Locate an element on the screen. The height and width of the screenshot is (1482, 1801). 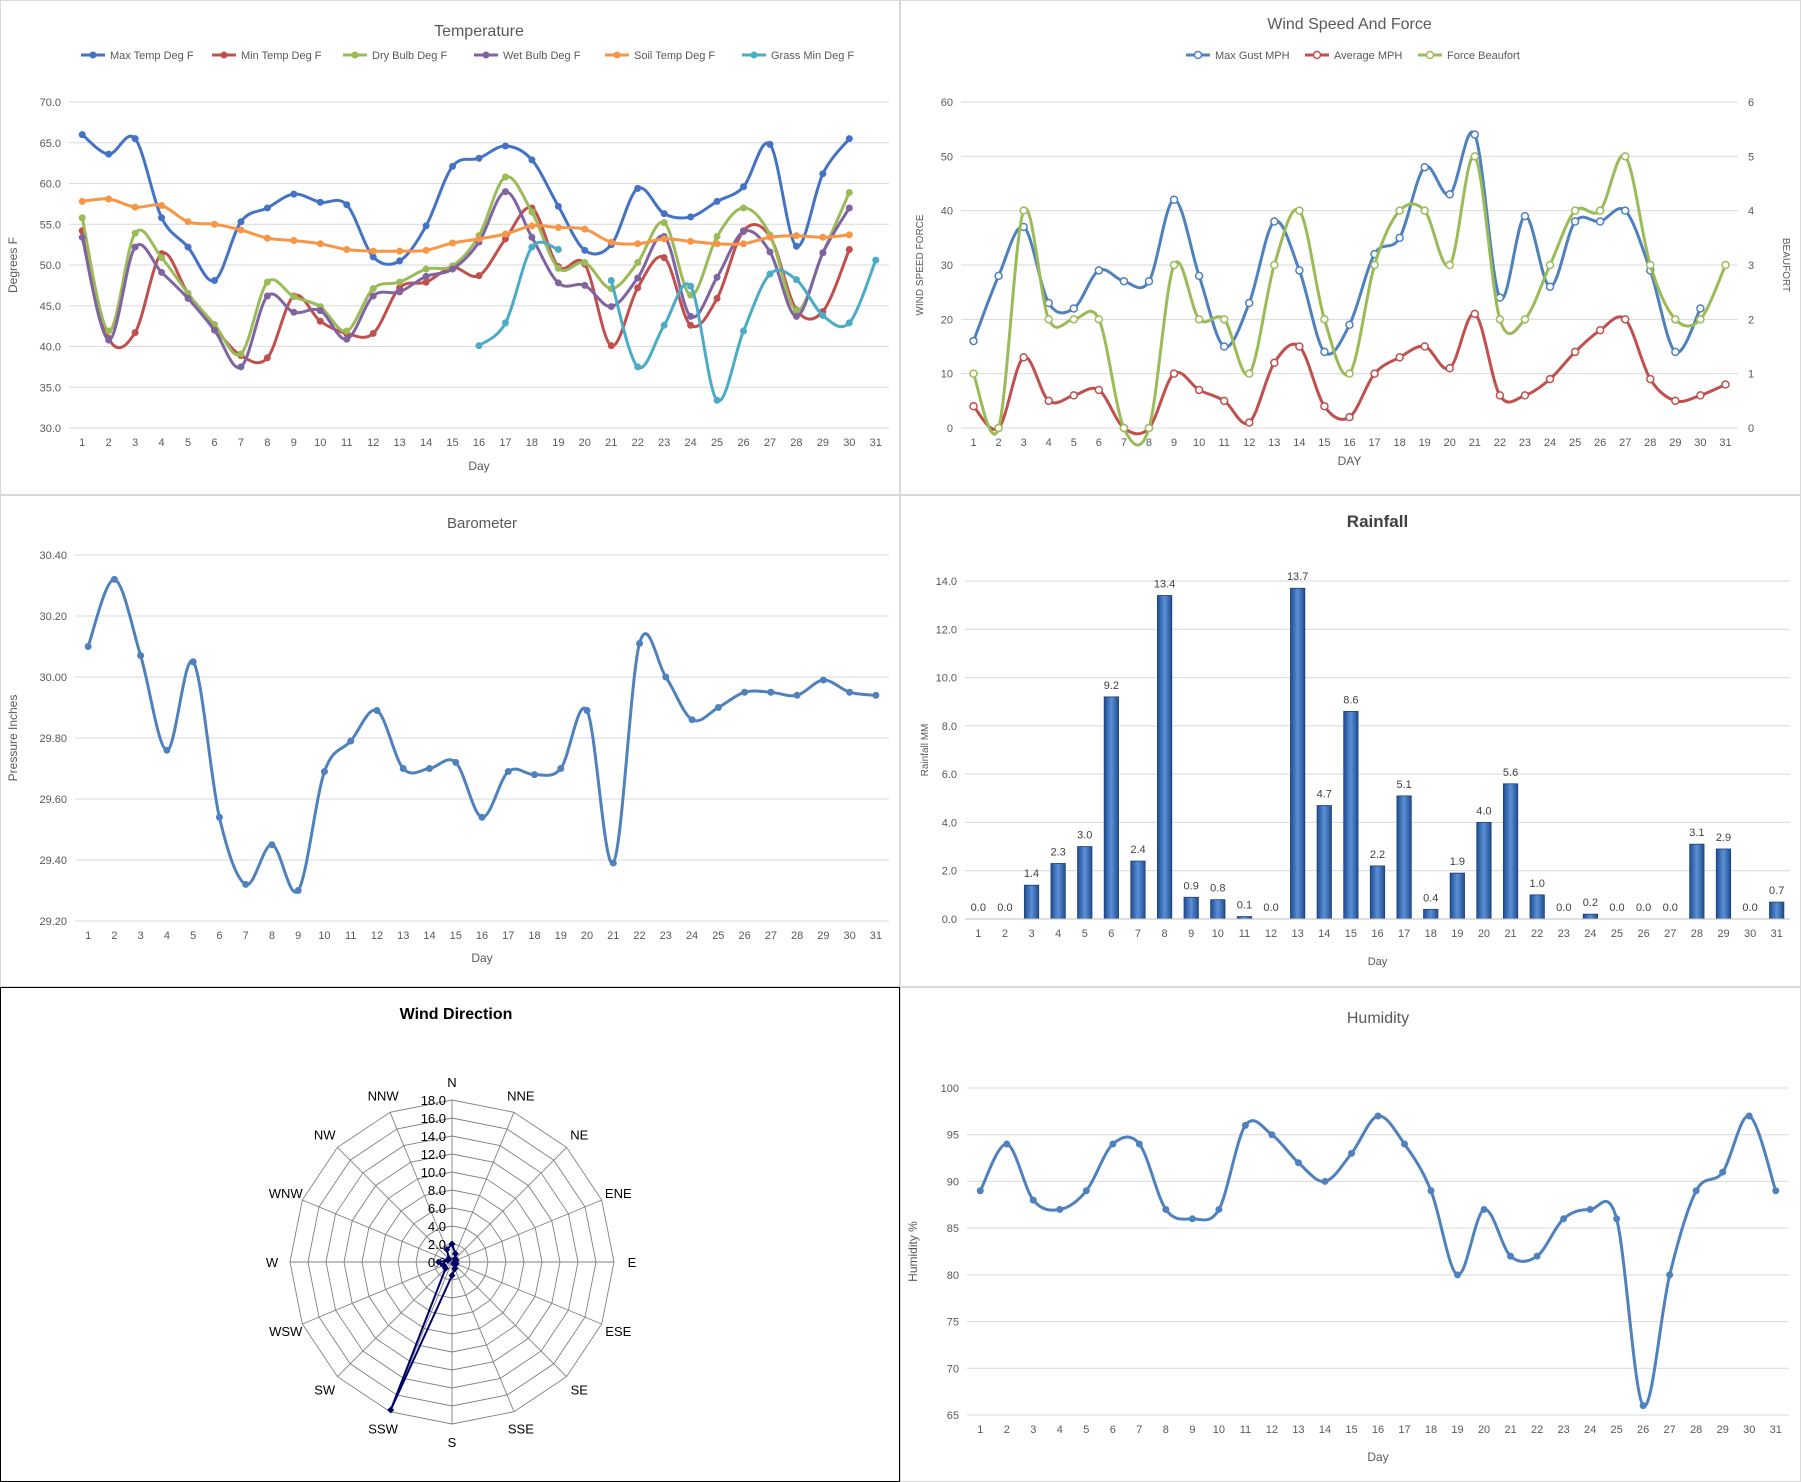
x-tick-label: 3 is located at coordinates (1033, 1430).